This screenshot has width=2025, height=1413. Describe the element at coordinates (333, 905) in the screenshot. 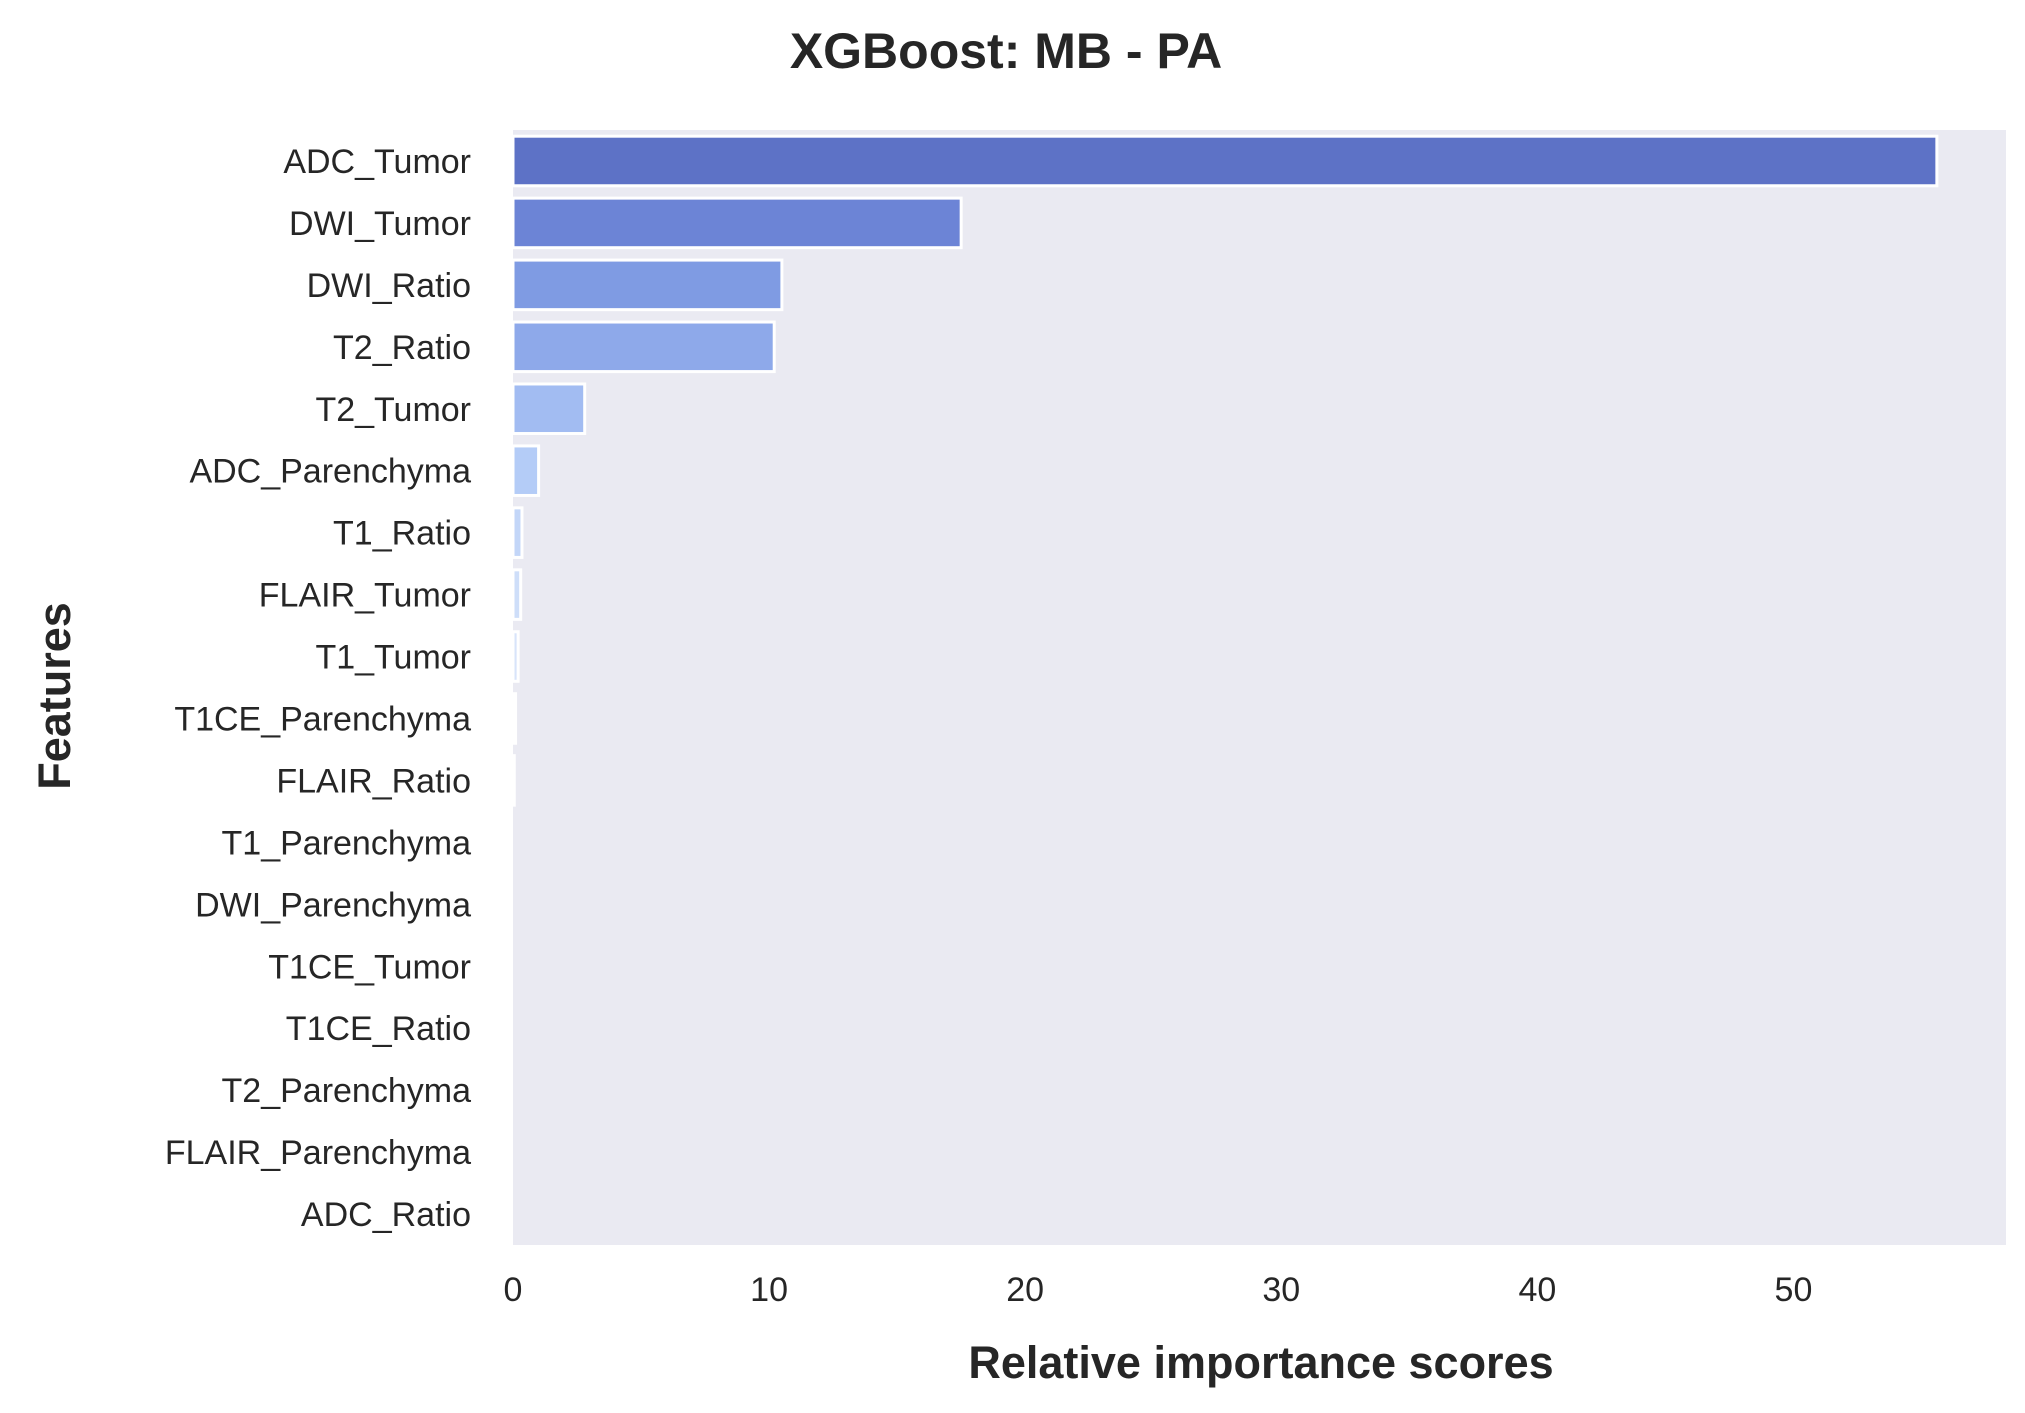

I see `category-label: DWI_Parenchyma` at that location.